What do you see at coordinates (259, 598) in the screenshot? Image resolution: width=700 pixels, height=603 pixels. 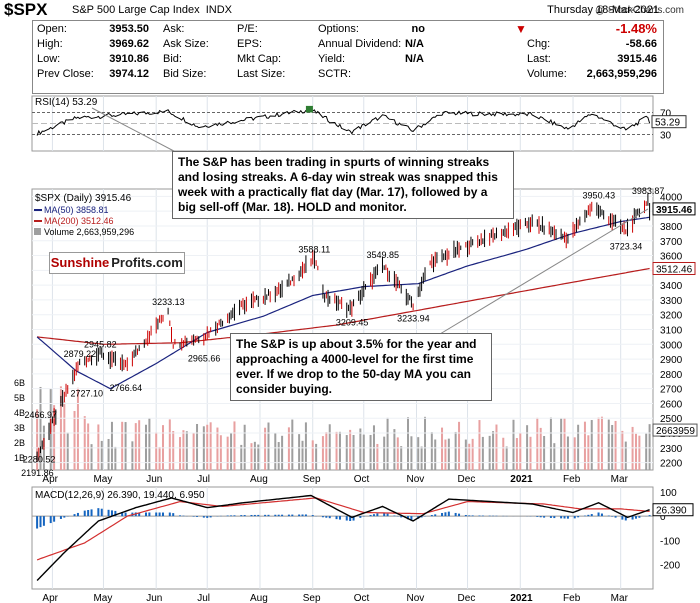 I see `macd-x-label-4: Aug` at bounding box center [259, 598].